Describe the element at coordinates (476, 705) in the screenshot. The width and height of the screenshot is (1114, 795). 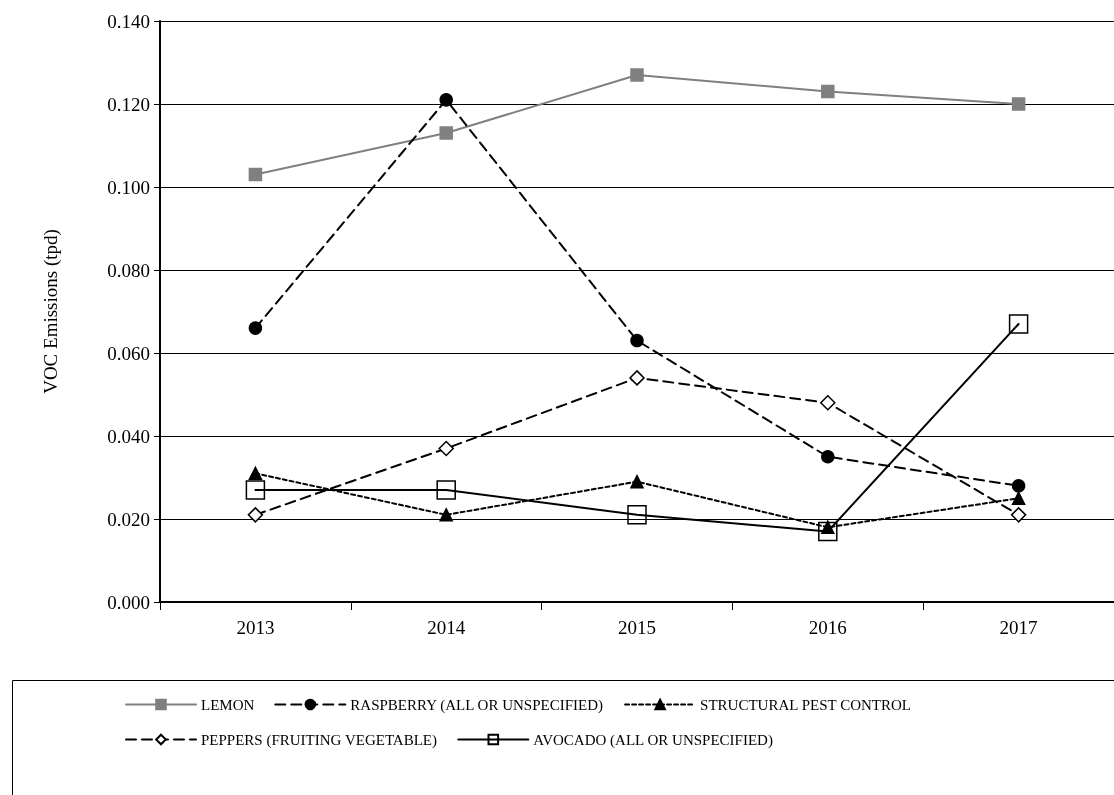
I see `legend-label: RASPBERRY (ALL OR UNSPECIFIED)` at that location.